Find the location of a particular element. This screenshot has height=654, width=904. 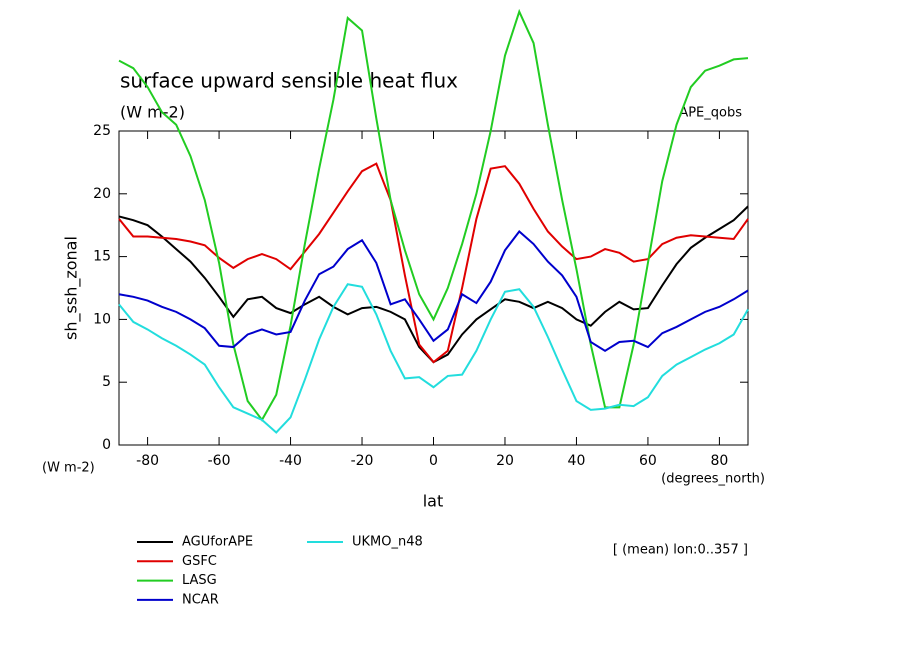

x-axis-units: (degrees_north) is located at coordinates (713, 479).